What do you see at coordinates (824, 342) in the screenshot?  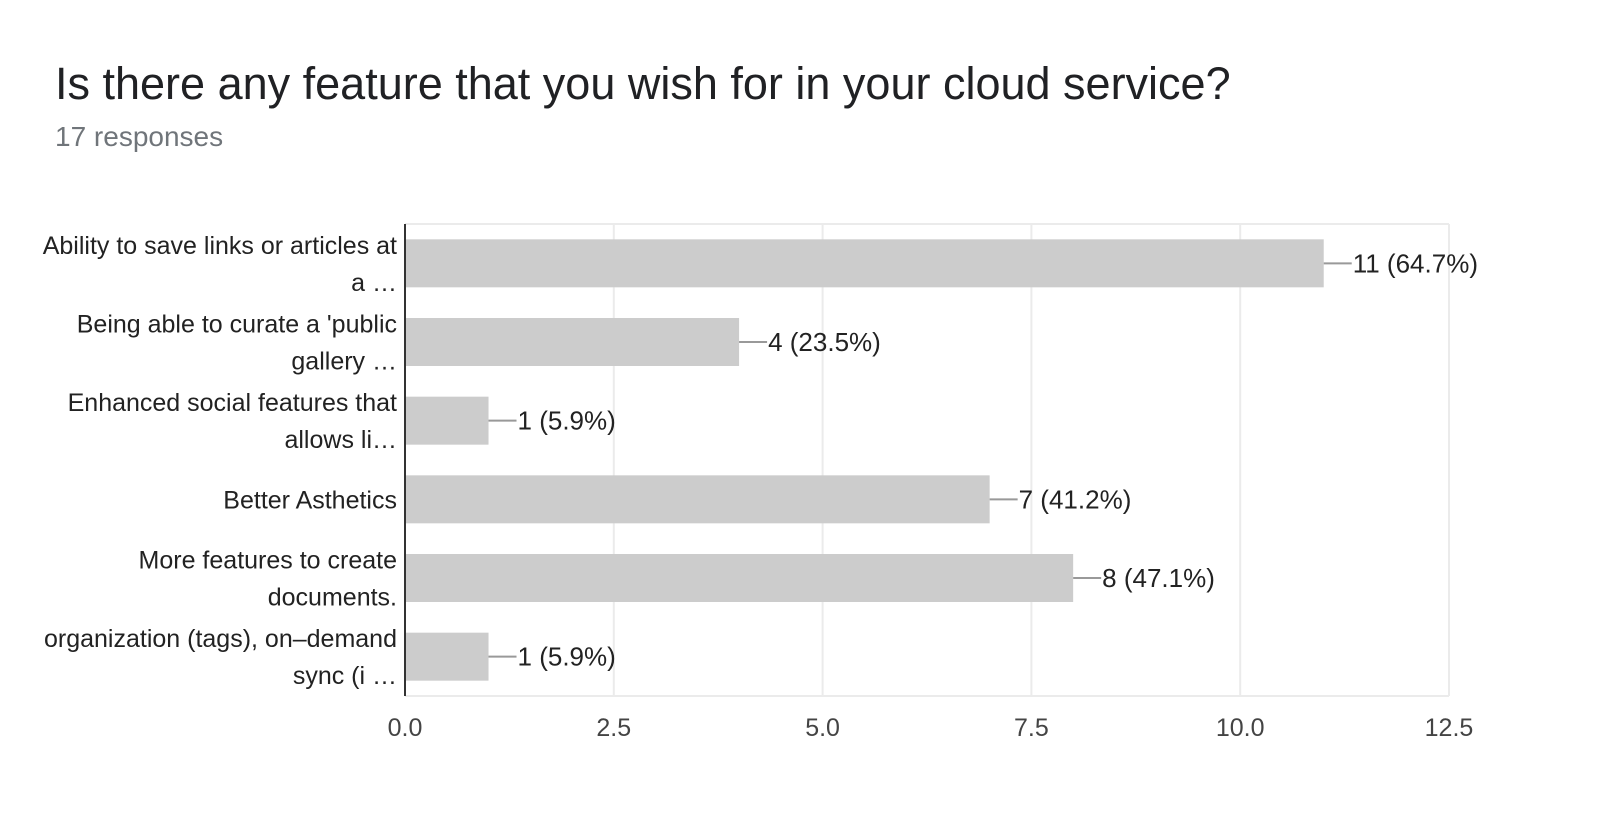 I see `data-label: 4 (23.5%)` at bounding box center [824, 342].